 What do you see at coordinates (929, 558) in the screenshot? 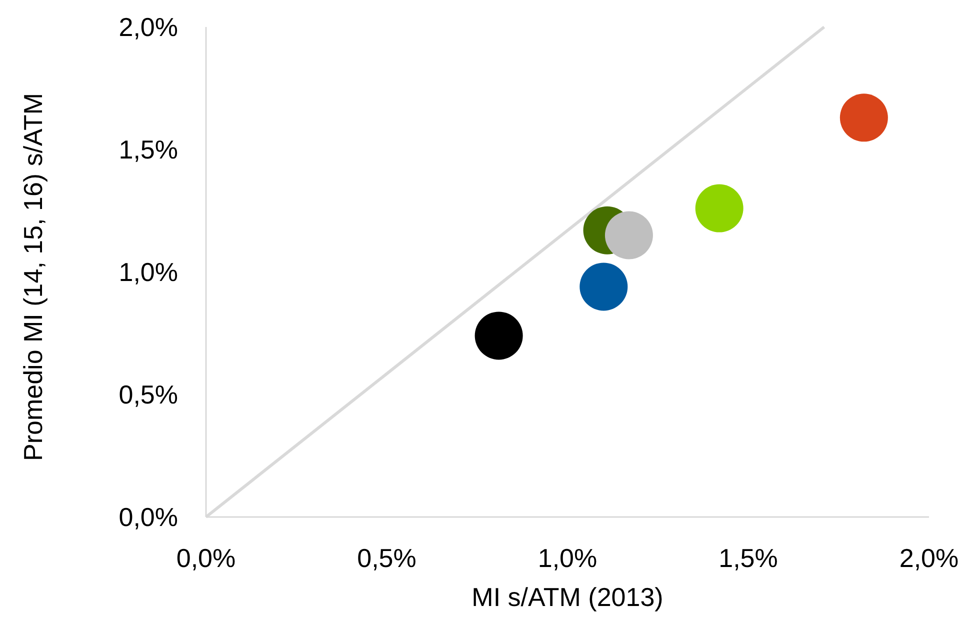
I see `x-tick-label: 2,0%` at bounding box center [929, 558].